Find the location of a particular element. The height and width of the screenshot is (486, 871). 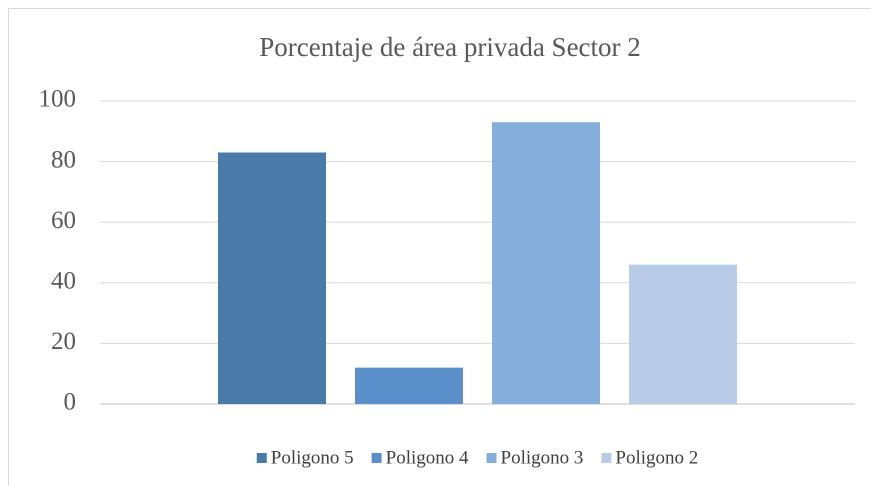

chart-title: Porcentaje de área privada Sector 2 is located at coordinates (450, 47).